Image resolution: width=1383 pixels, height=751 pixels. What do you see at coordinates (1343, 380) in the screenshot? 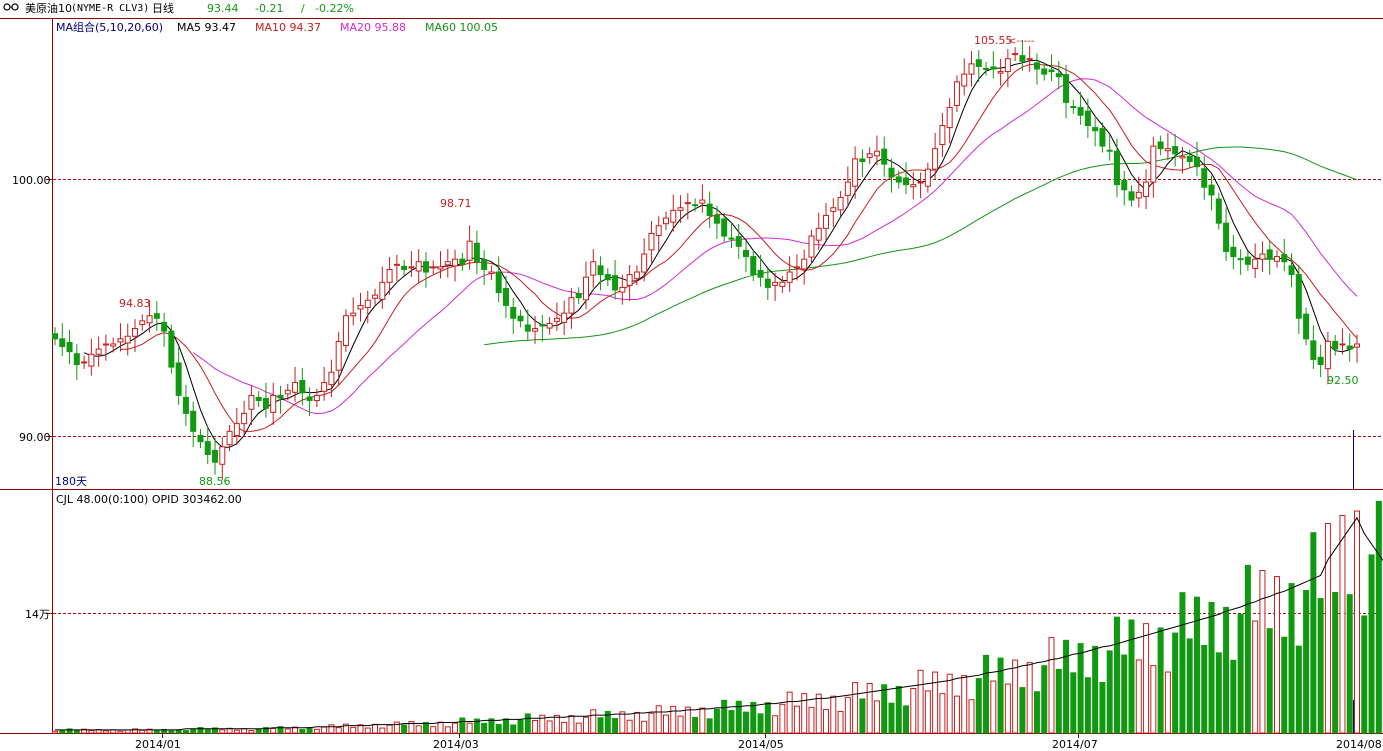
I see `recent-low-label: 92.50` at bounding box center [1343, 380].